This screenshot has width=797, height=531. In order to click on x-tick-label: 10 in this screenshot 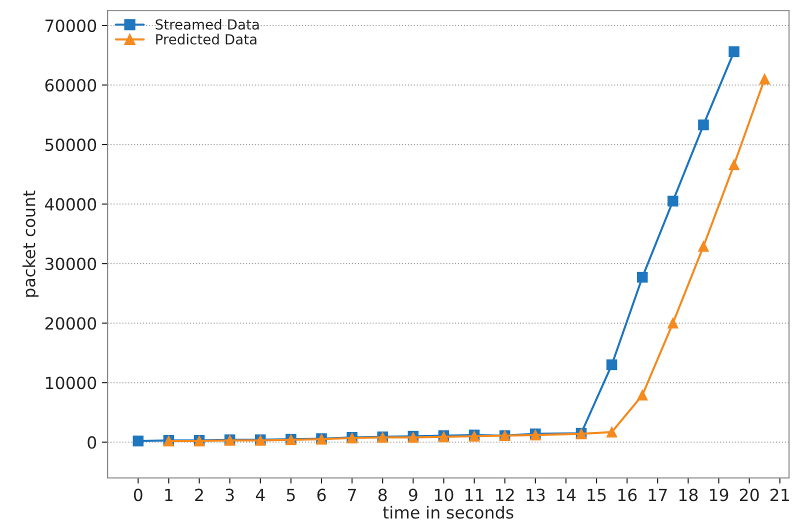, I will do `click(444, 495)`.